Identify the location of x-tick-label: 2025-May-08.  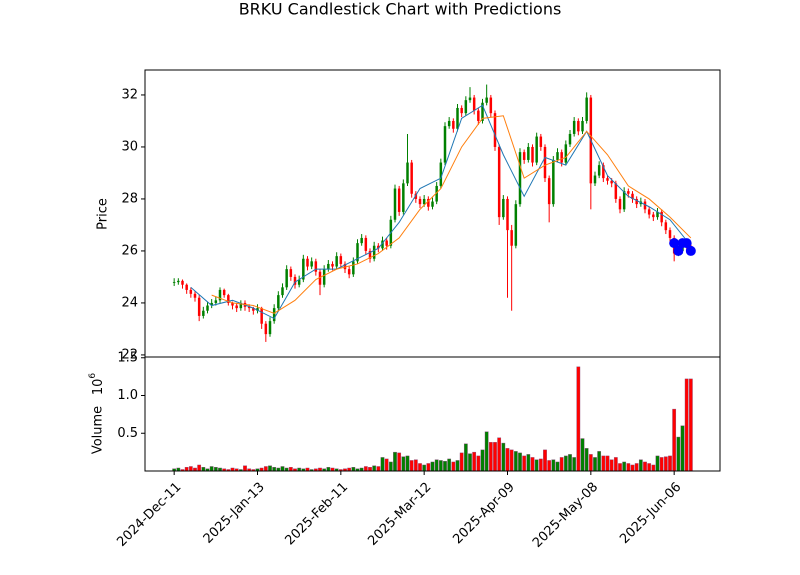
(565, 515).